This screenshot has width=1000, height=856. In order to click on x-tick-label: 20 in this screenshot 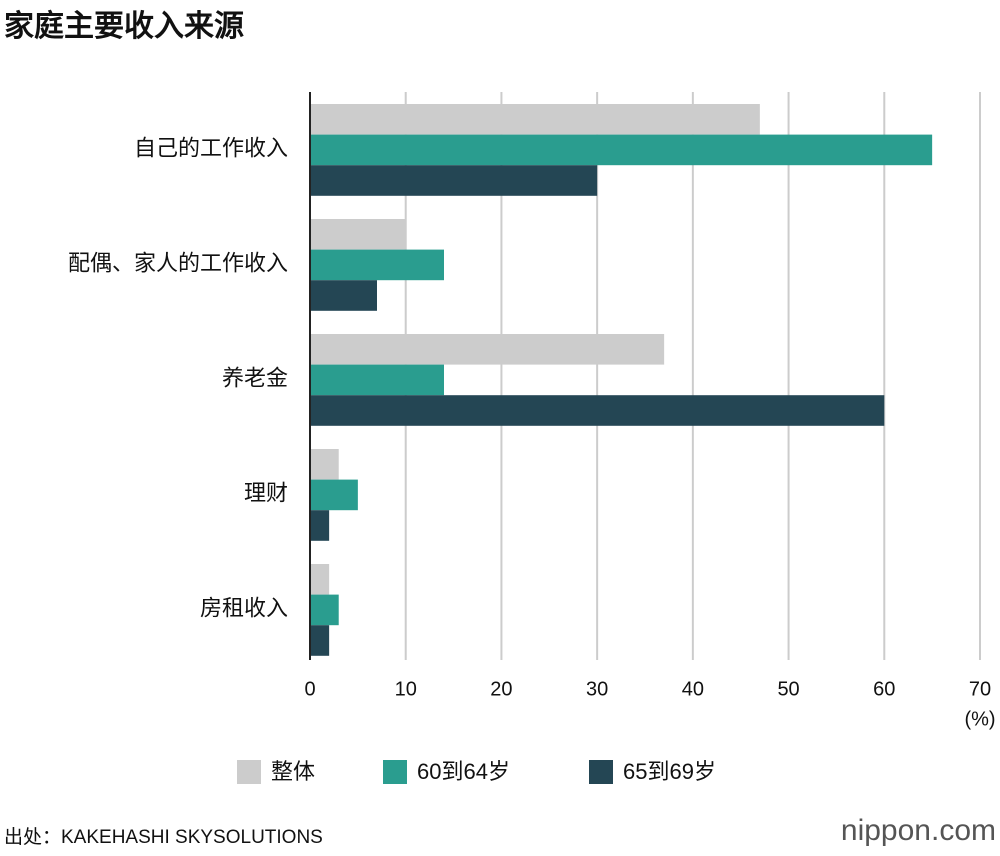, I will do `click(501, 689)`.